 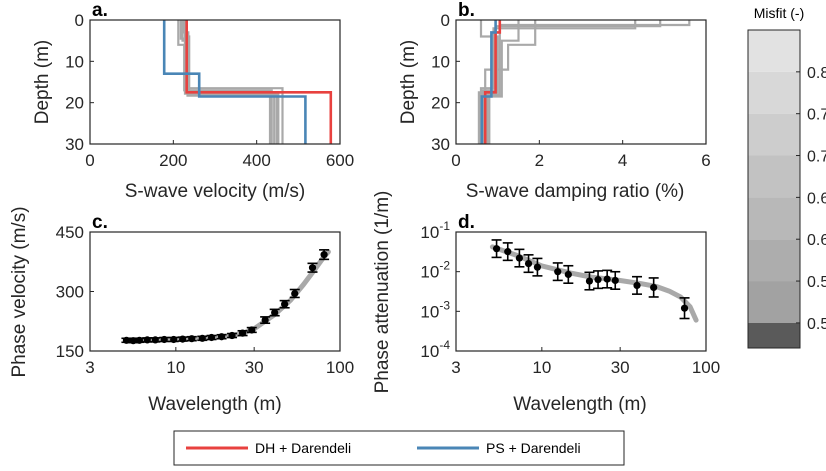 I want to click on panel-a-series-ps, so click(x=234, y=82).